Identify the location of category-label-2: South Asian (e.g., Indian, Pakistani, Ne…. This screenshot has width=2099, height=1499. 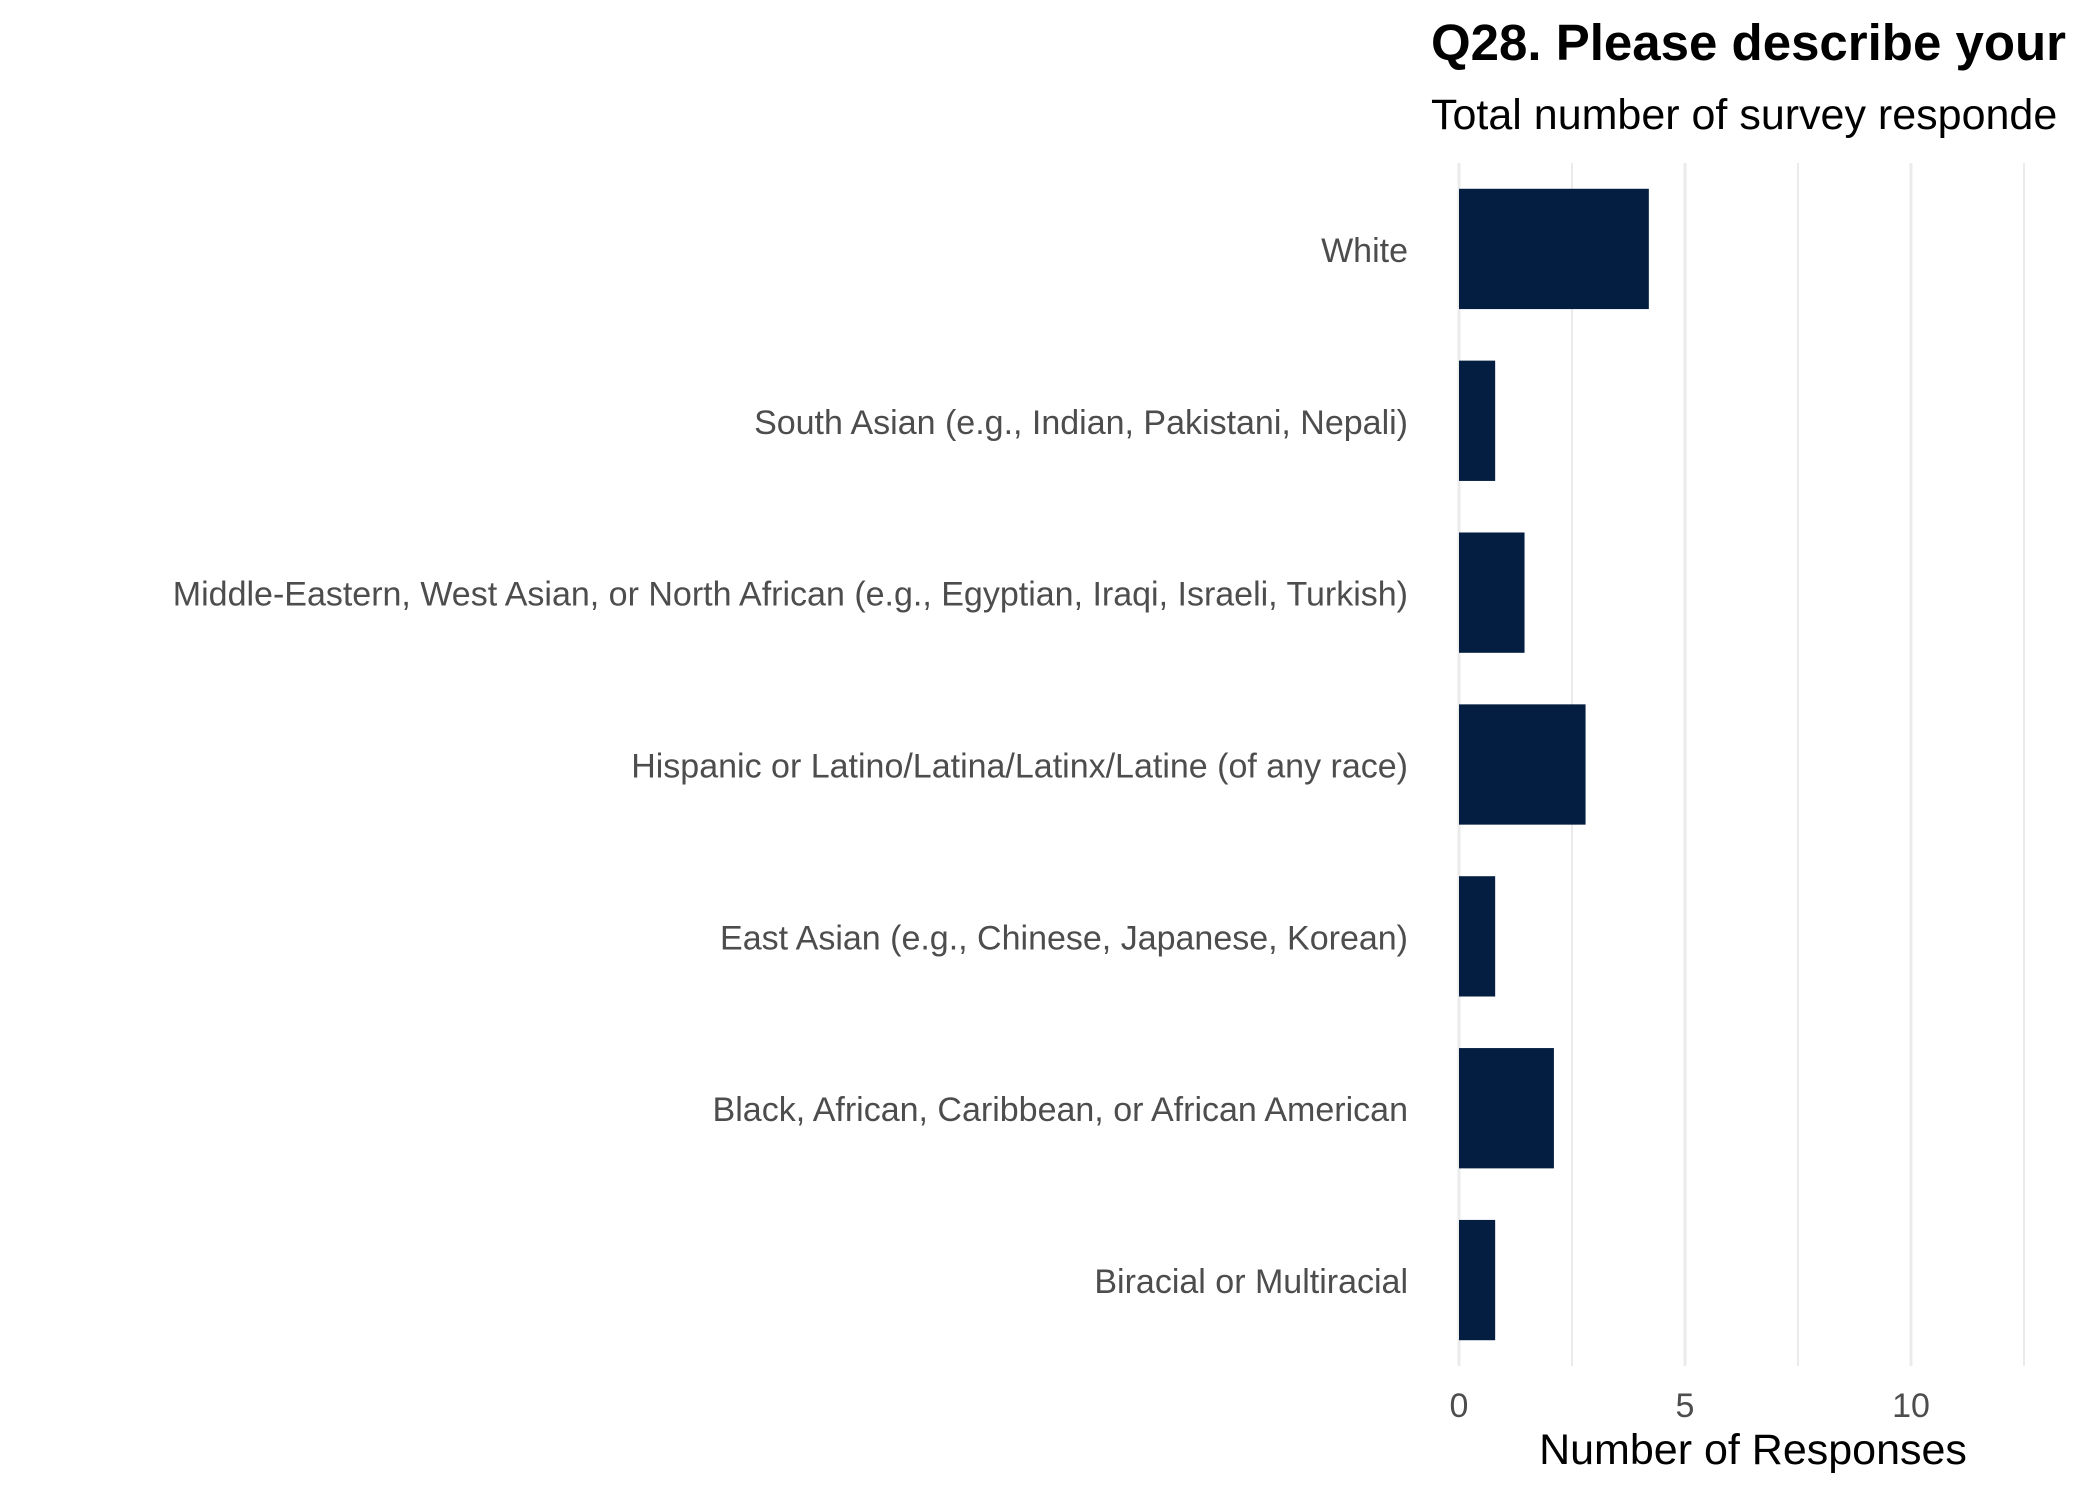
(1081, 423).